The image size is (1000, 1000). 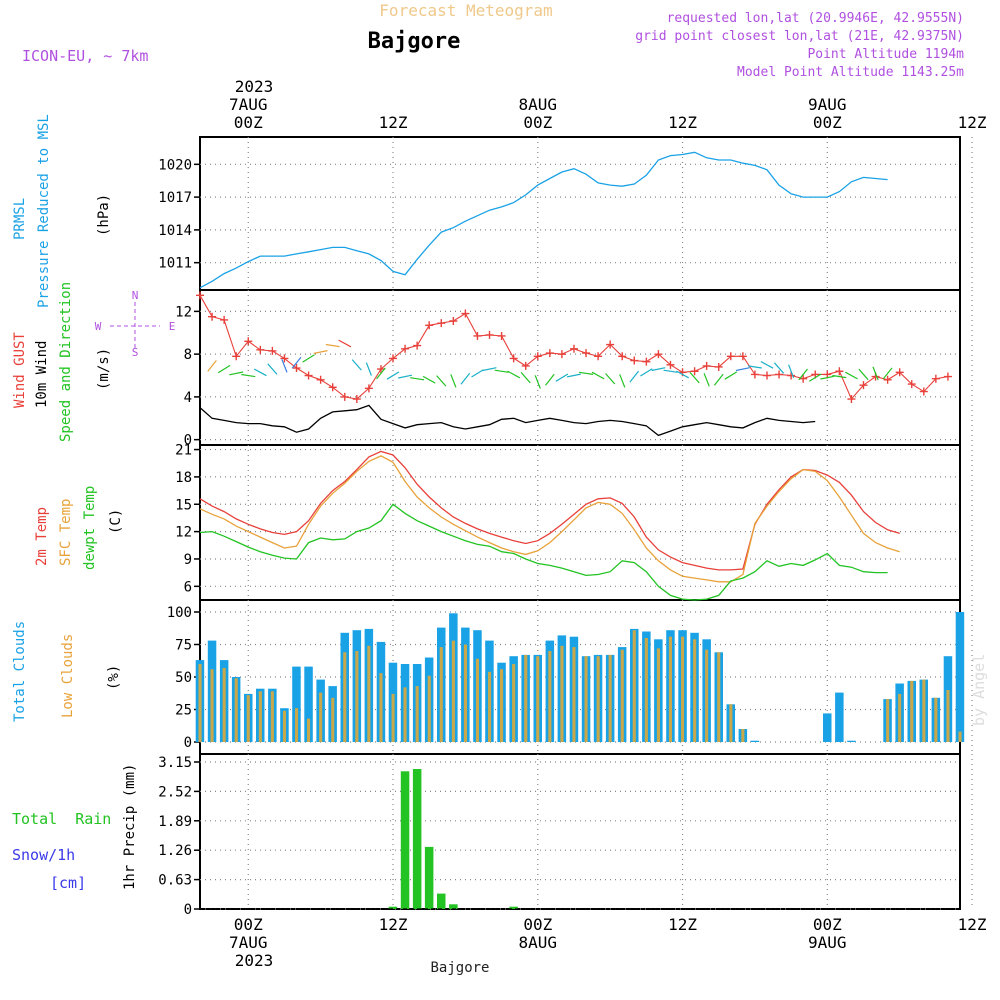 What do you see at coordinates (68, 883) in the screenshot?
I see `precip-cm-label: [cm]` at bounding box center [68, 883].